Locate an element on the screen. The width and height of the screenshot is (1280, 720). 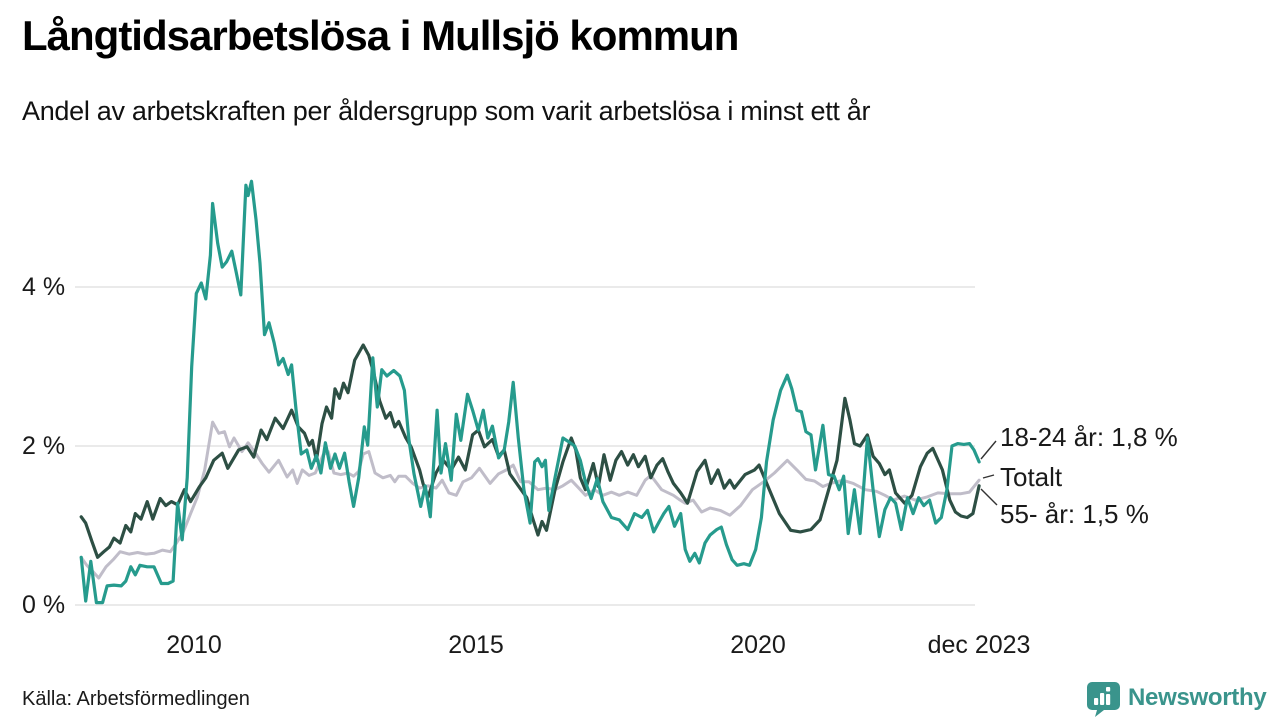
newsworthy-logo-text: Newsworthy is located at coordinates (1197, 697).